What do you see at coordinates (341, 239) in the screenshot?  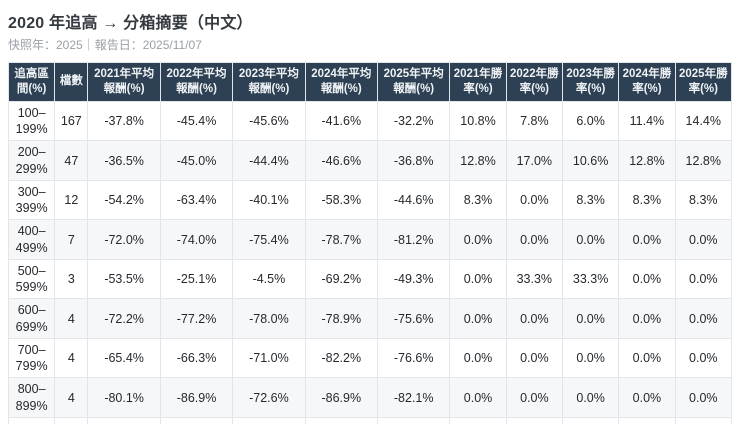 I see `table-cell: -78.7%` at bounding box center [341, 239].